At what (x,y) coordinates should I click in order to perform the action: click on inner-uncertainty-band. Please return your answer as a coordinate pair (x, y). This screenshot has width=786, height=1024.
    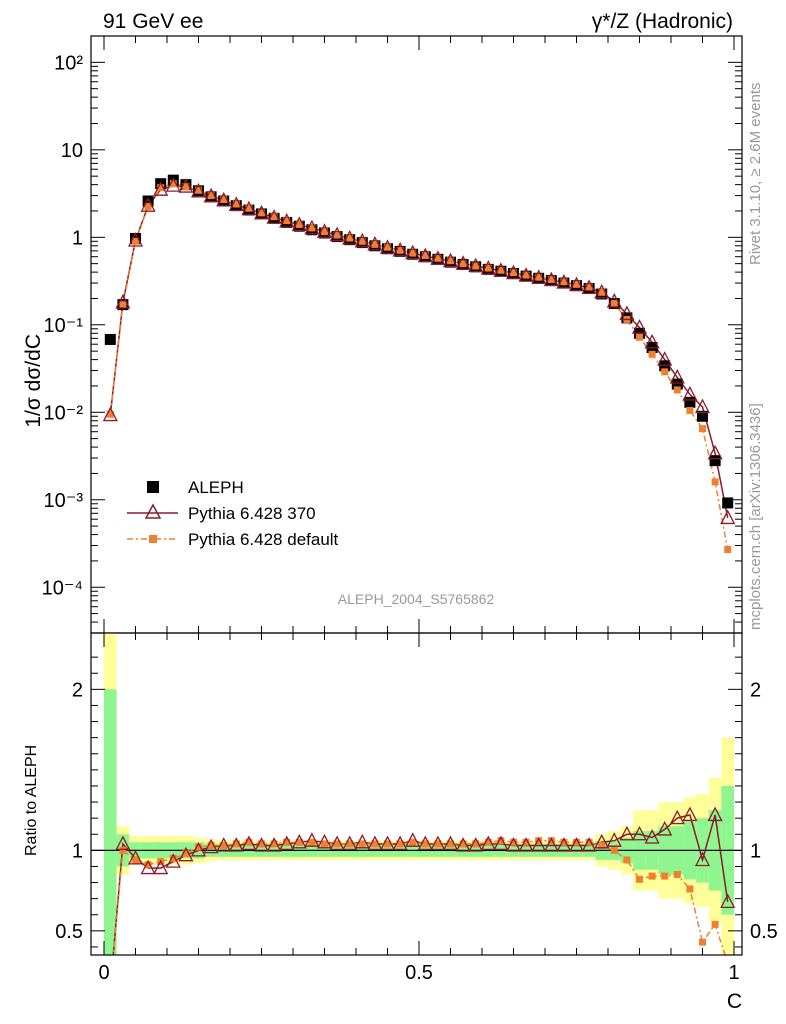
    Looking at the image, I should click on (110, 822).